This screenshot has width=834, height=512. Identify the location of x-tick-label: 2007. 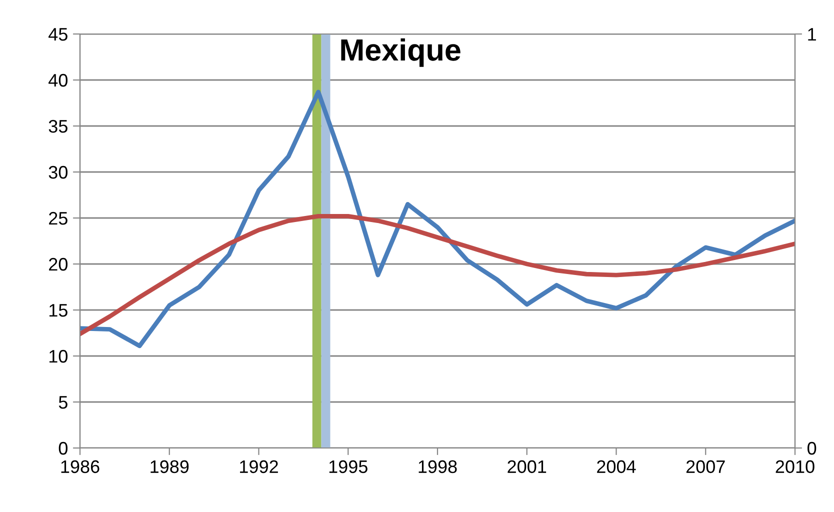
(705, 467).